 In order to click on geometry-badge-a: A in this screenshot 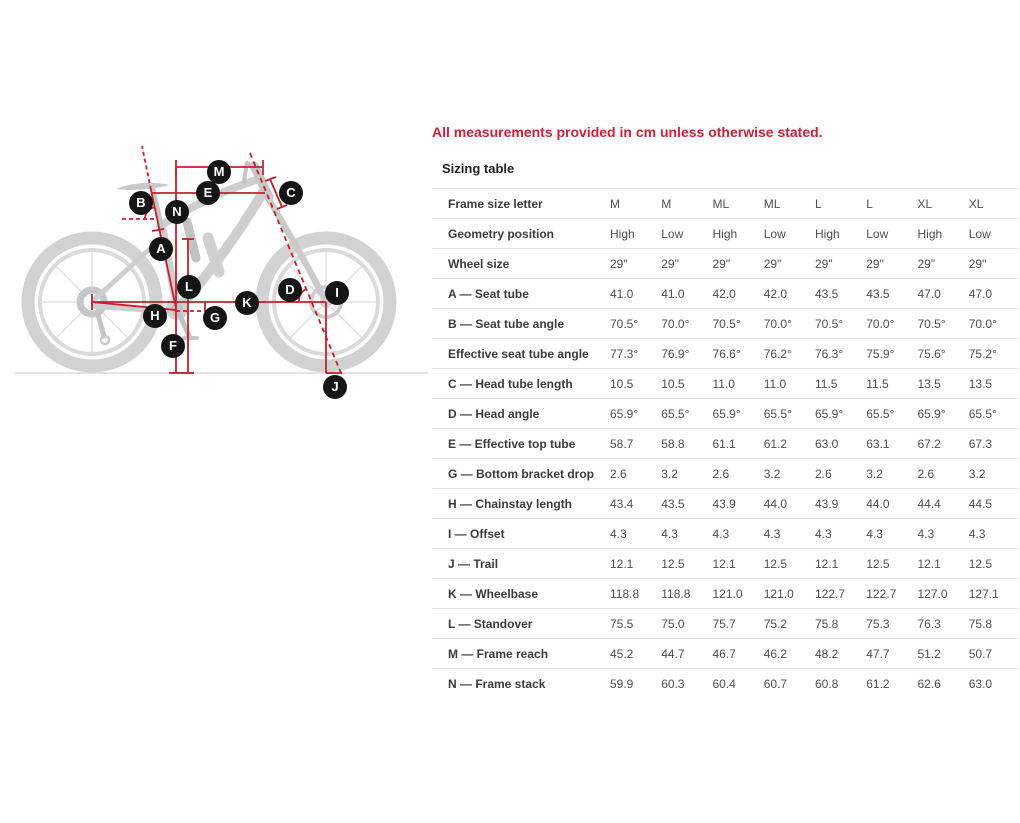, I will do `click(161, 249)`.